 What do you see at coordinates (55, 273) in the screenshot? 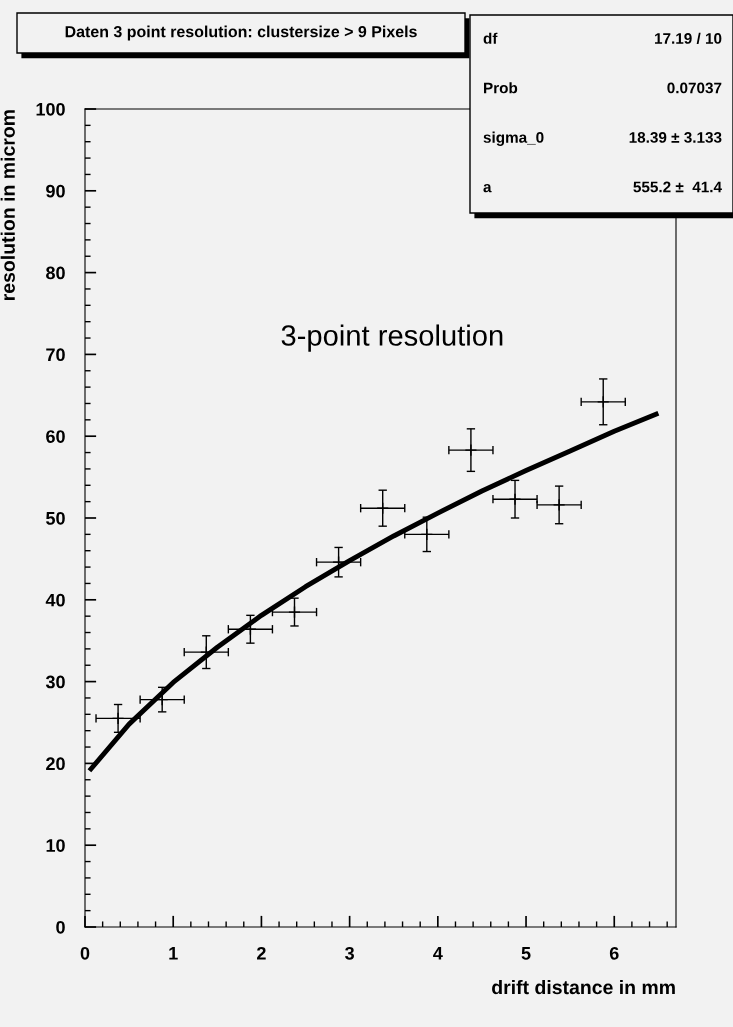
I see `y-tick-label: 80` at bounding box center [55, 273].